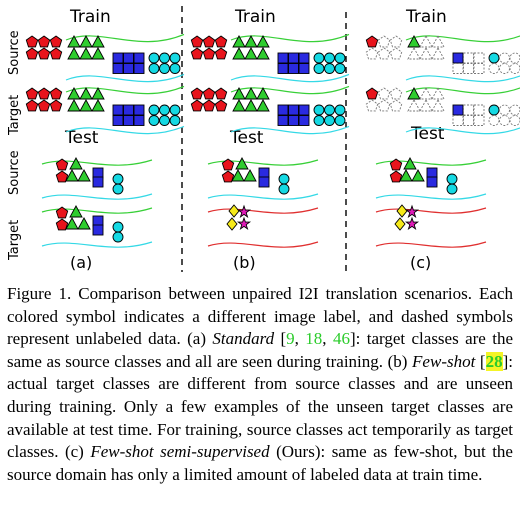 The width and height of the screenshot is (520, 516). I want to click on panel-b-train-title: Train, so click(255, 17).